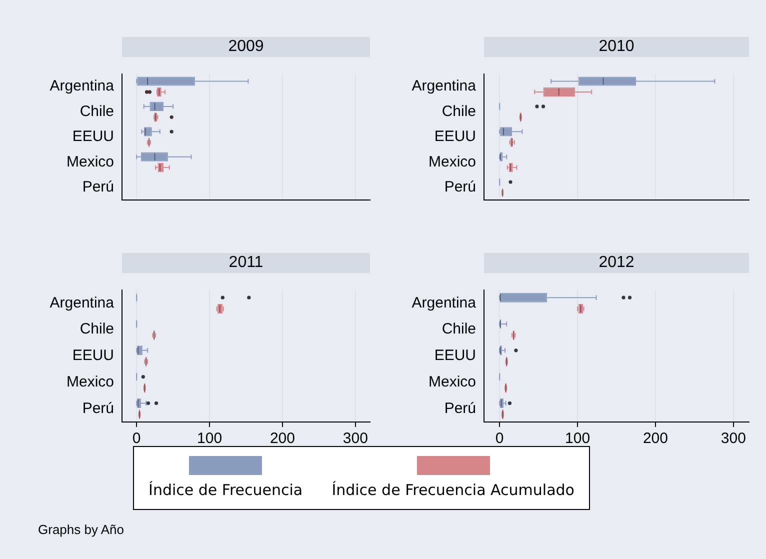 This screenshot has width=766, height=559. What do you see at coordinates (616, 47) in the screenshot?
I see `chart-title: 2010` at bounding box center [616, 47].